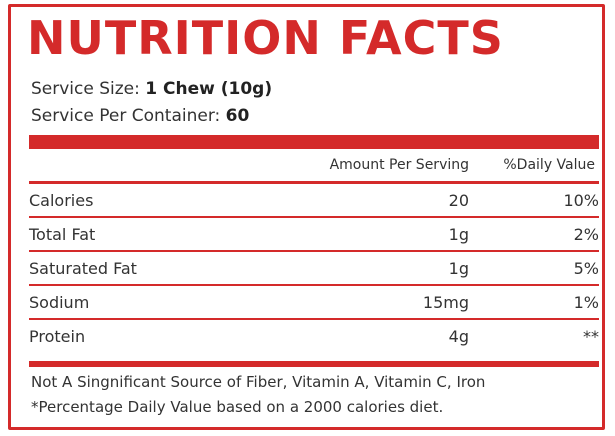  What do you see at coordinates (458, 336) in the screenshot?
I see `nutrient-amount: 4g` at bounding box center [458, 336].